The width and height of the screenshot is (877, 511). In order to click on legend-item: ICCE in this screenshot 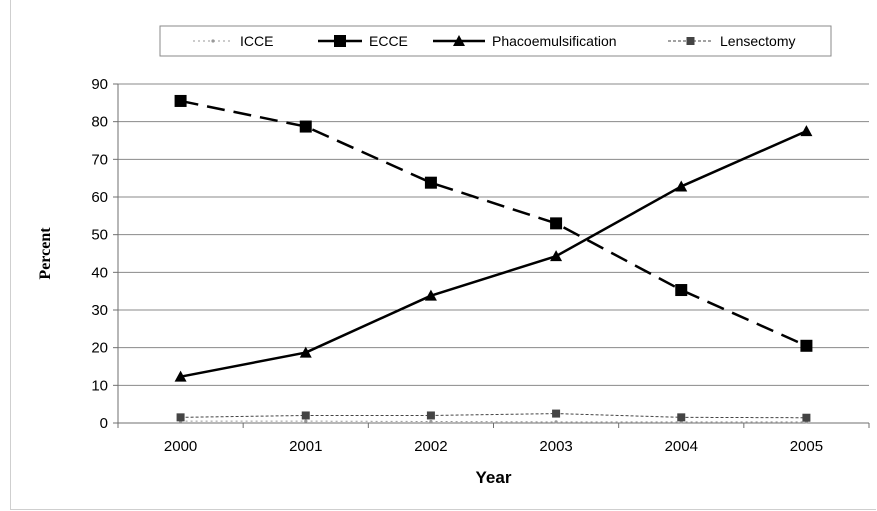, I will do `click(233, 41)`.